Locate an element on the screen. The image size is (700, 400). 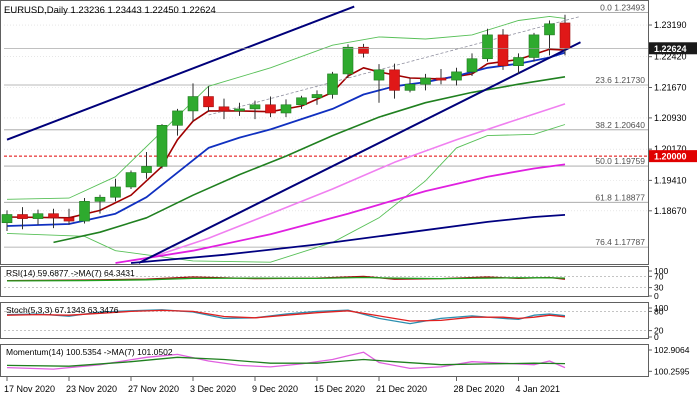
time-tick-label: 4 Jan 2021 is located at coordinates (538, 389).